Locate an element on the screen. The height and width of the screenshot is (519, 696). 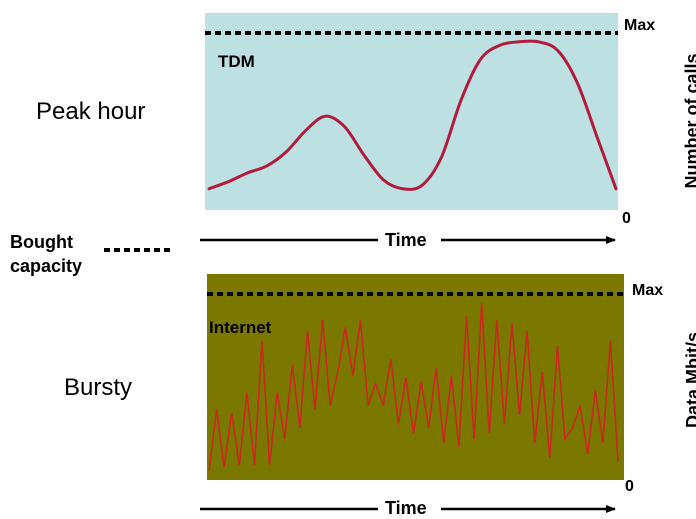
bought-capacity-line2: capacity is located at coordinates (46, 266).